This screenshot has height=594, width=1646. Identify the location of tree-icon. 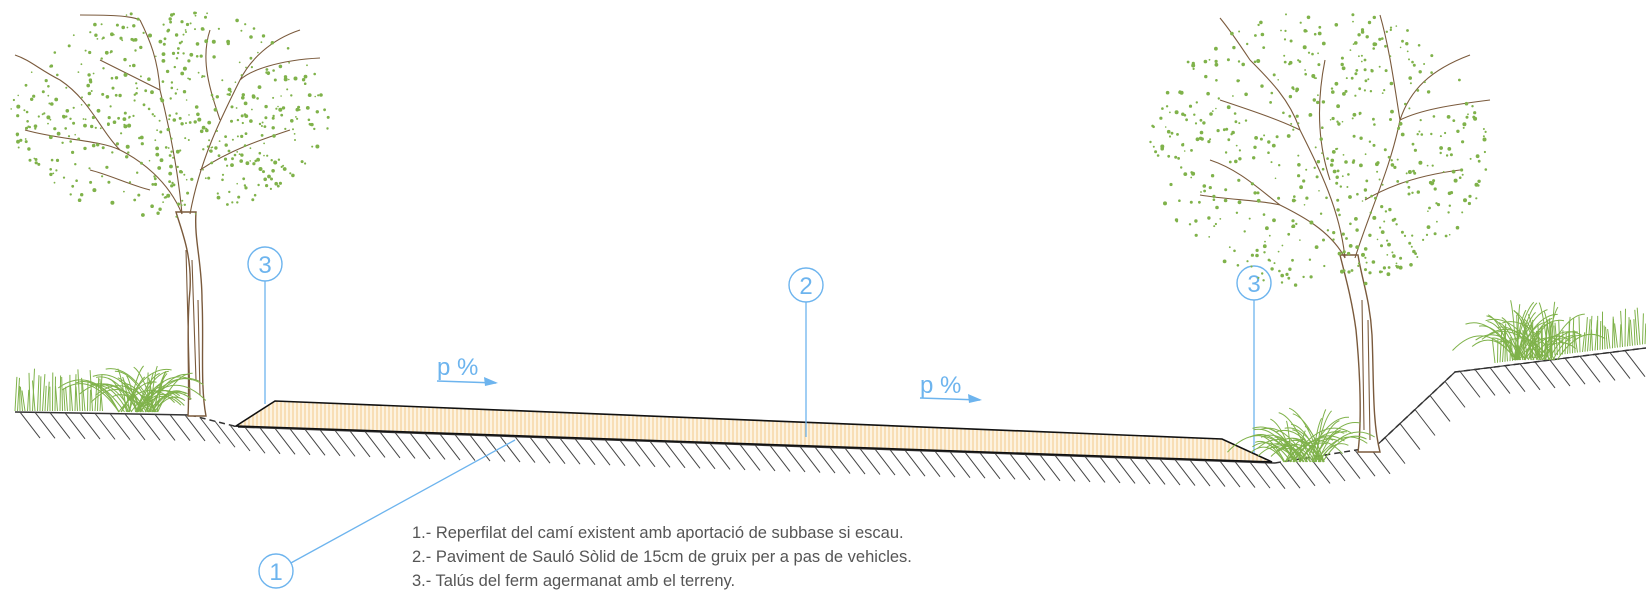
(170, 214).